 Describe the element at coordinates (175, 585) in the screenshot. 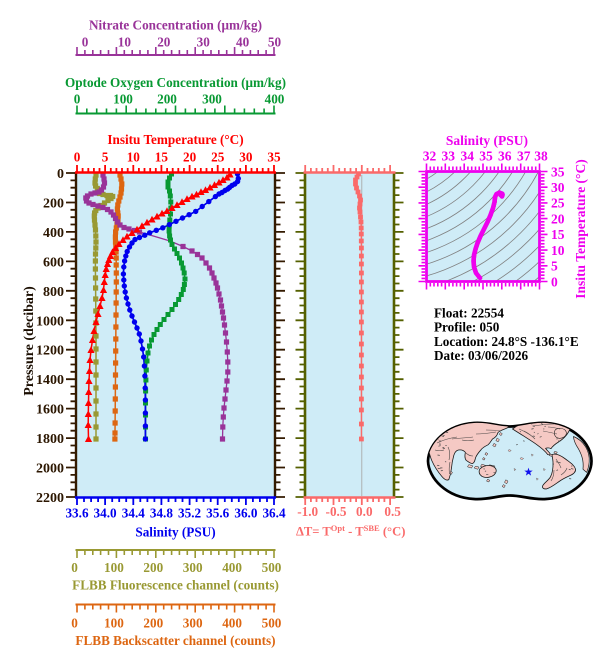

I see `svg-text:FLBB Fluorescence channel (cou: FLBB Fluorescence channel (counts)` at that location.